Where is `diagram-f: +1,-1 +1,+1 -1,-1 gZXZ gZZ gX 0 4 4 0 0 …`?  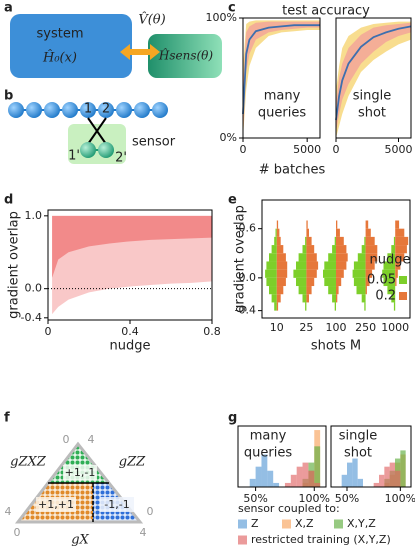
diagram-f: +1,-1 +1,+1 -1,-1 gZXZ gZZ gX 0 4 4 0 0 … is located at coordinates (79, 490).